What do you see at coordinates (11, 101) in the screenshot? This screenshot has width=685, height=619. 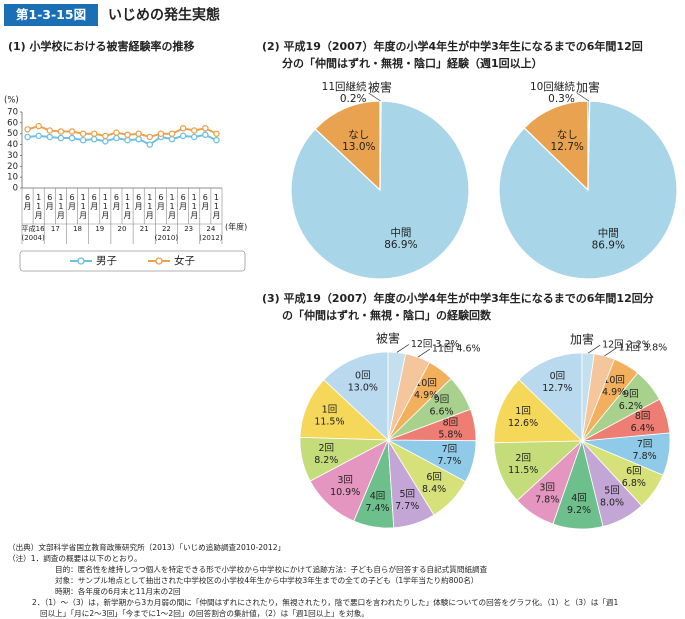 I see `y-unit: (%)` at bounding box center [11, 101].